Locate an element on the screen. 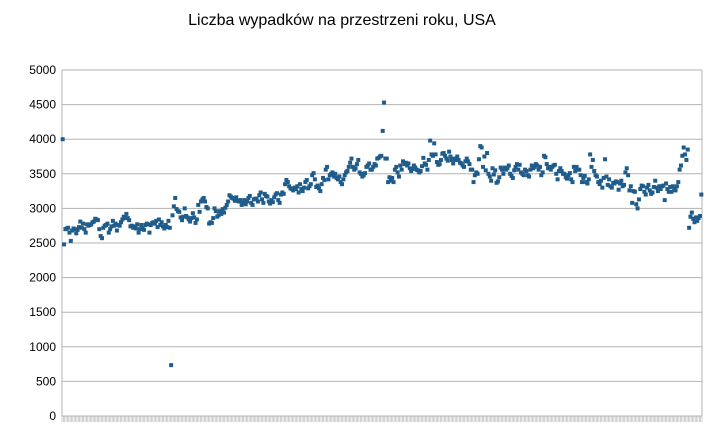  y-tick-label: 1500 is located at coordinates (42, 312).